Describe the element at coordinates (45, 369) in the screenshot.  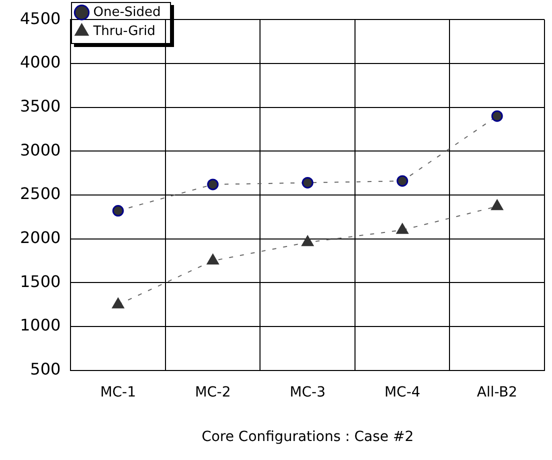
I see `y-tick-label: 500` at that location.